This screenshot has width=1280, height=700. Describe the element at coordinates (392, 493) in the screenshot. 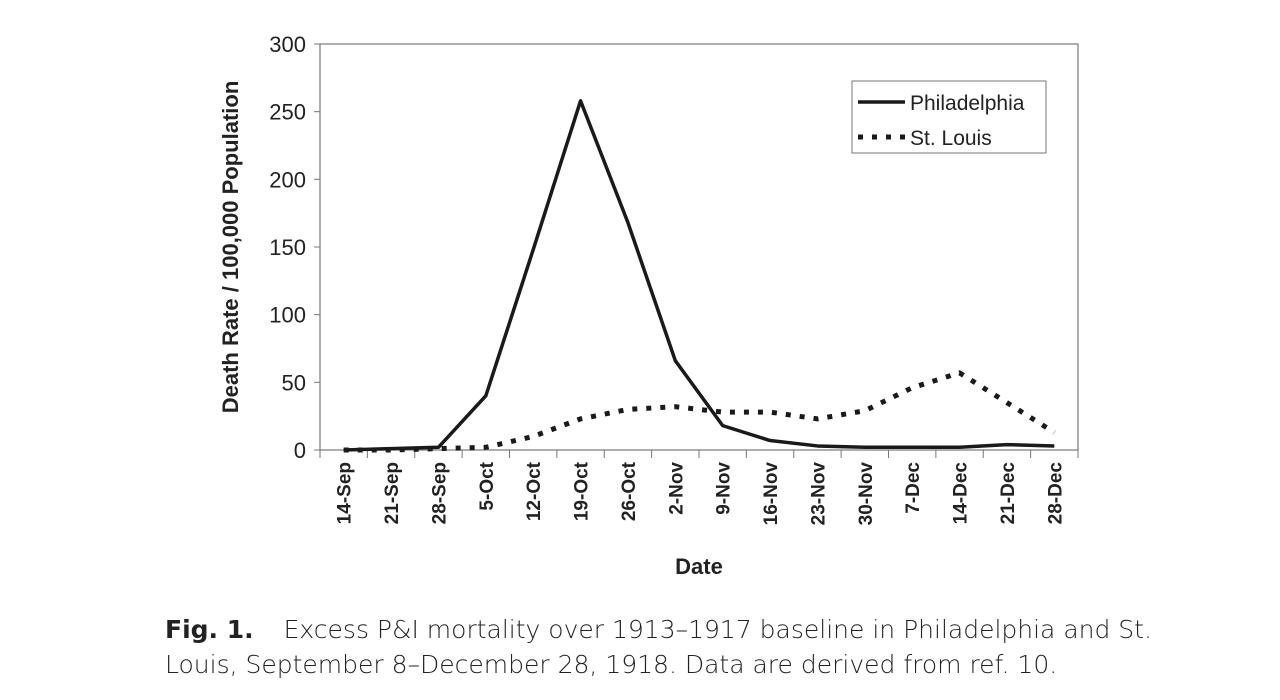

I see `x-tick-label: 21-Sep` at that location.